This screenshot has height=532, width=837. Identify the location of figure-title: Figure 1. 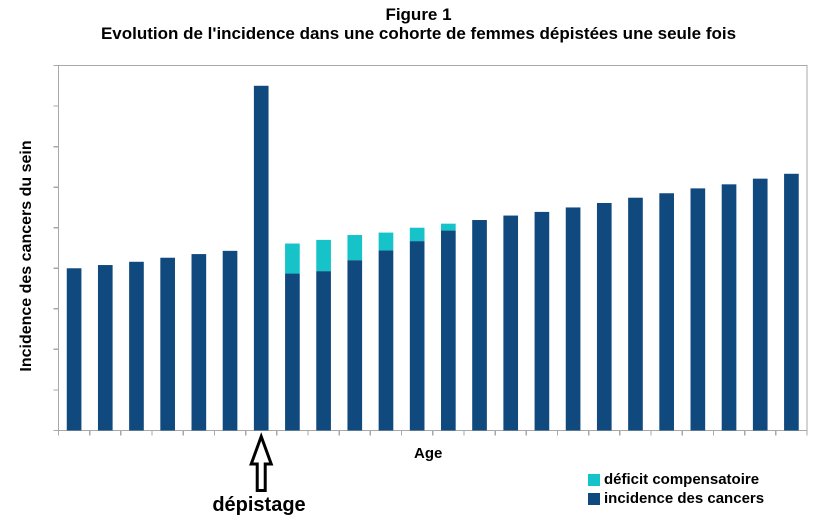
(418, 14).